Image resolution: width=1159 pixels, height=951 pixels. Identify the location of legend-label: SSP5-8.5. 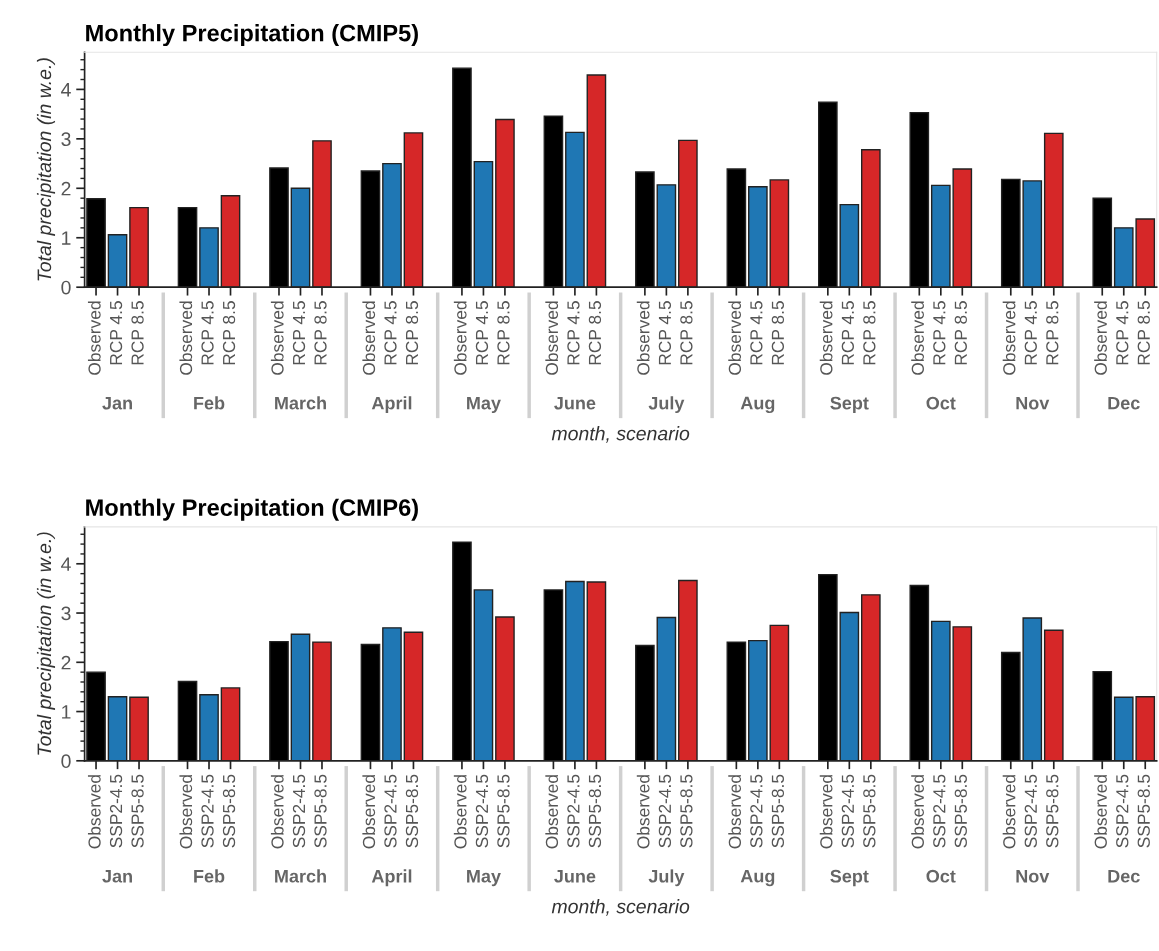
(137, 811).